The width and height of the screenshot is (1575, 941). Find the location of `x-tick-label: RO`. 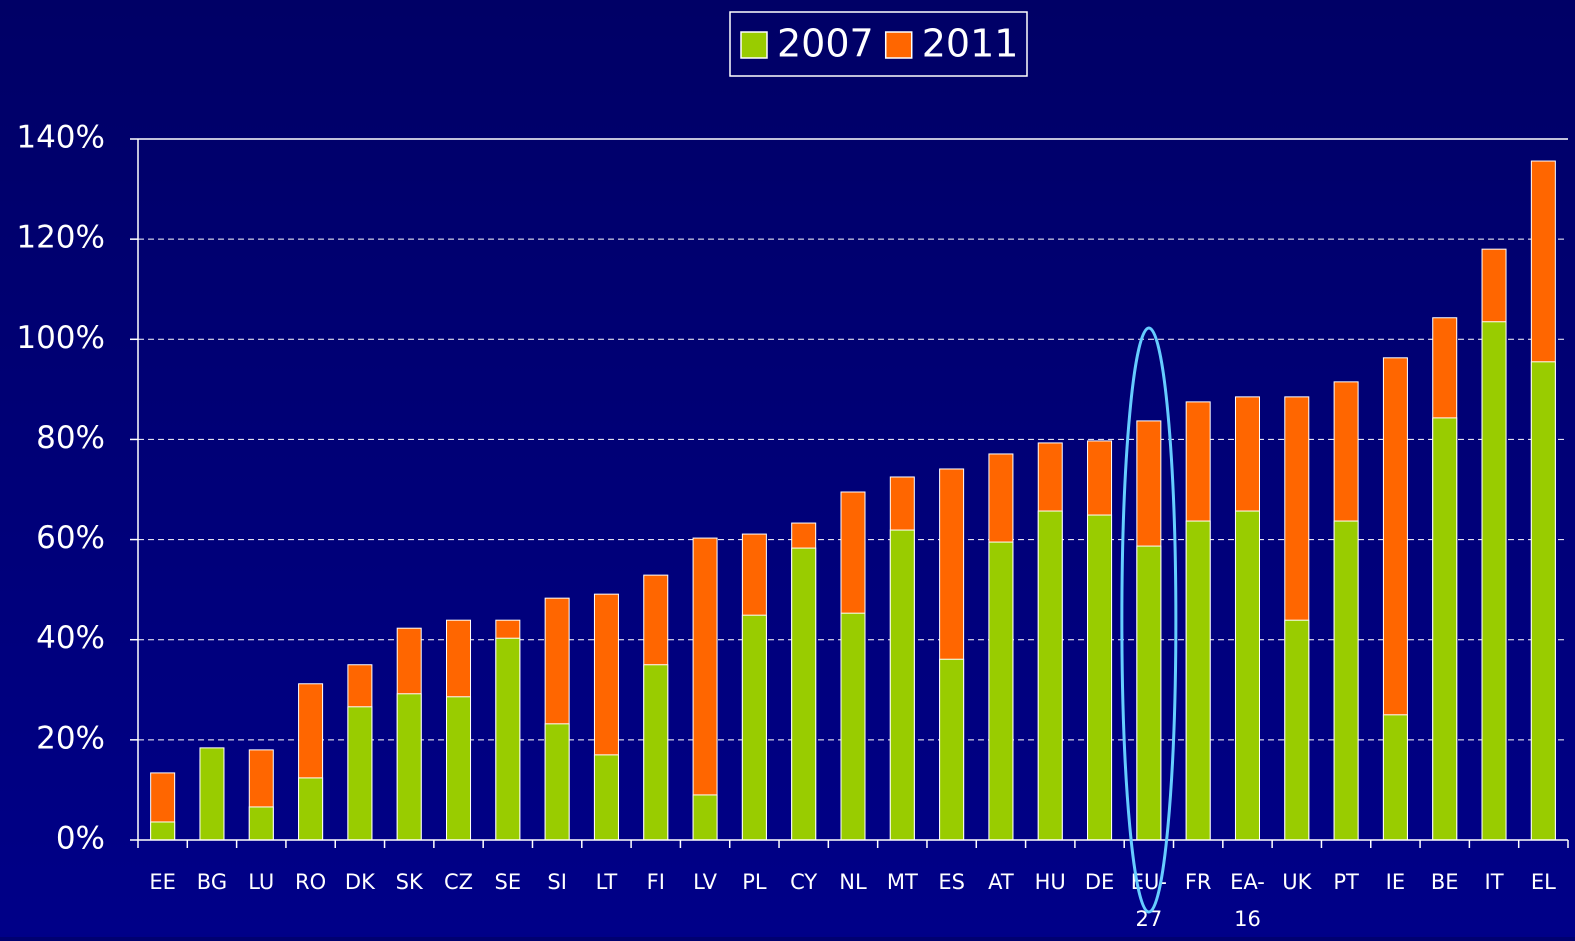

x-tick-label: RO is located at coordinates (310, 882).